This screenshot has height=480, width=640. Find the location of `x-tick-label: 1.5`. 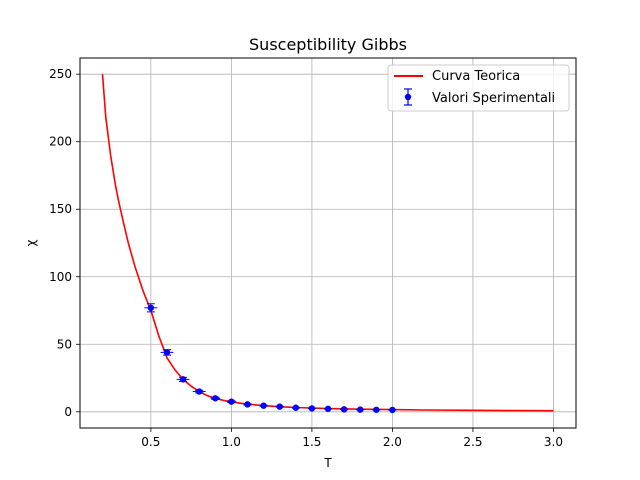

x-tick-label: 1.5 is located at coordinates (311, 442).